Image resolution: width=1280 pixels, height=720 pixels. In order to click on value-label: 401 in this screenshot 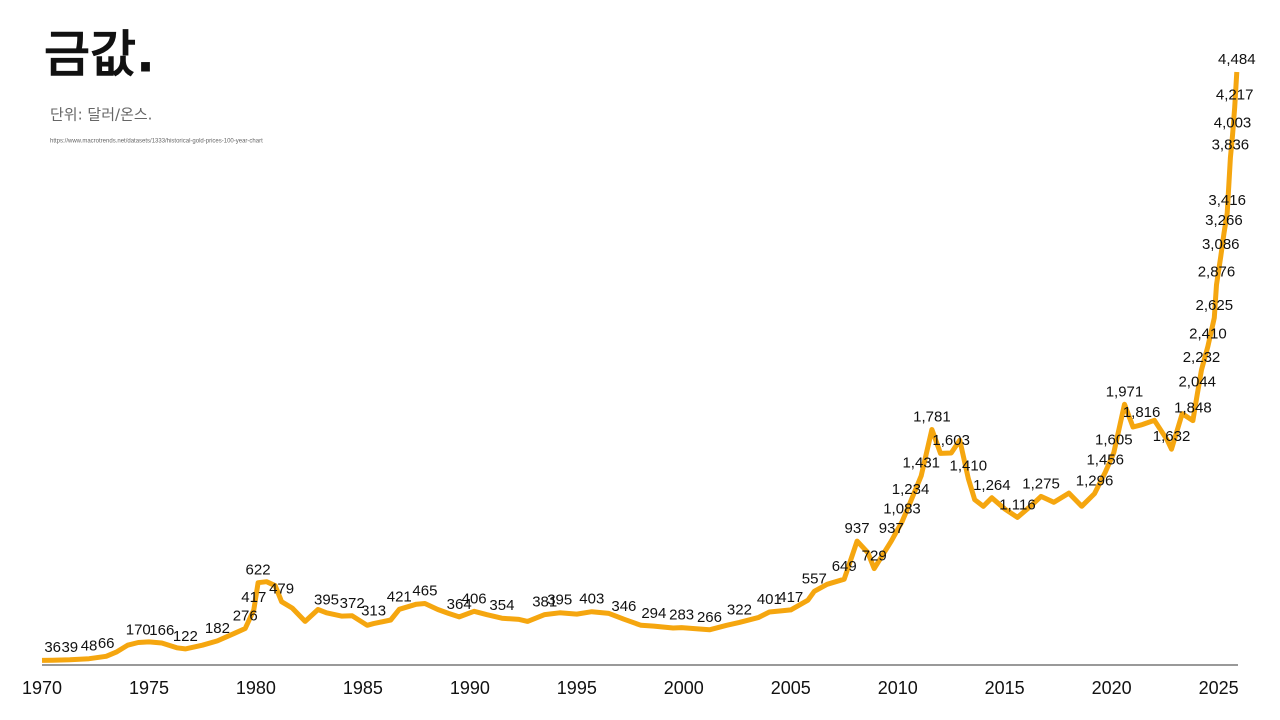, I will do `click(769, 599)`.